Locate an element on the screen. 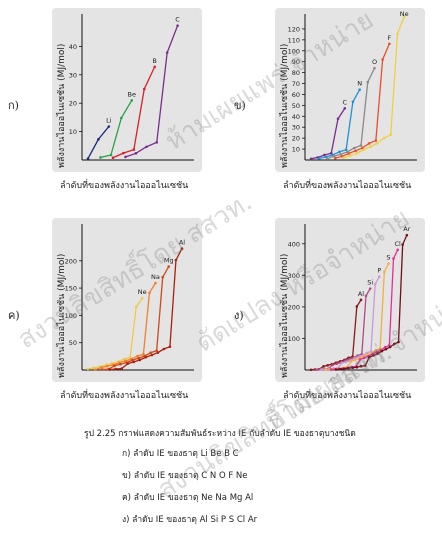  y-tick-label: 20 is located at coordinates (296, 139).